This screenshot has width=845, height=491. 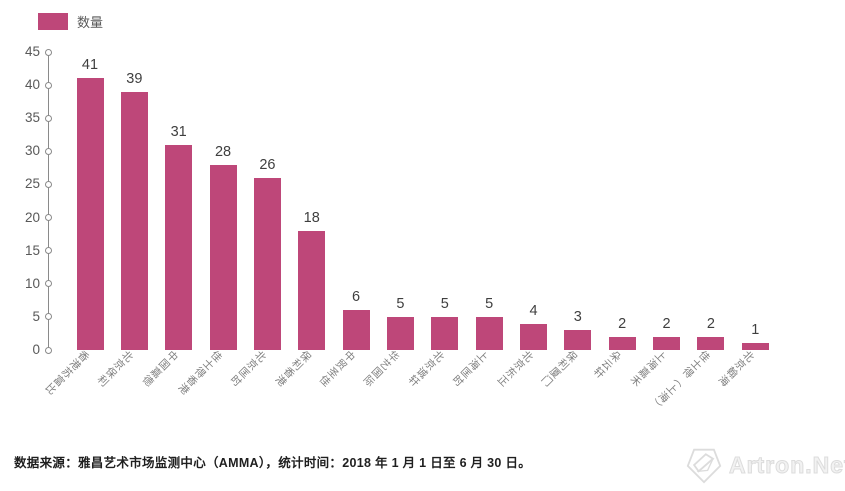 I want to click on x-category-label: 上海嘉禾, so click(x=647, y=368).